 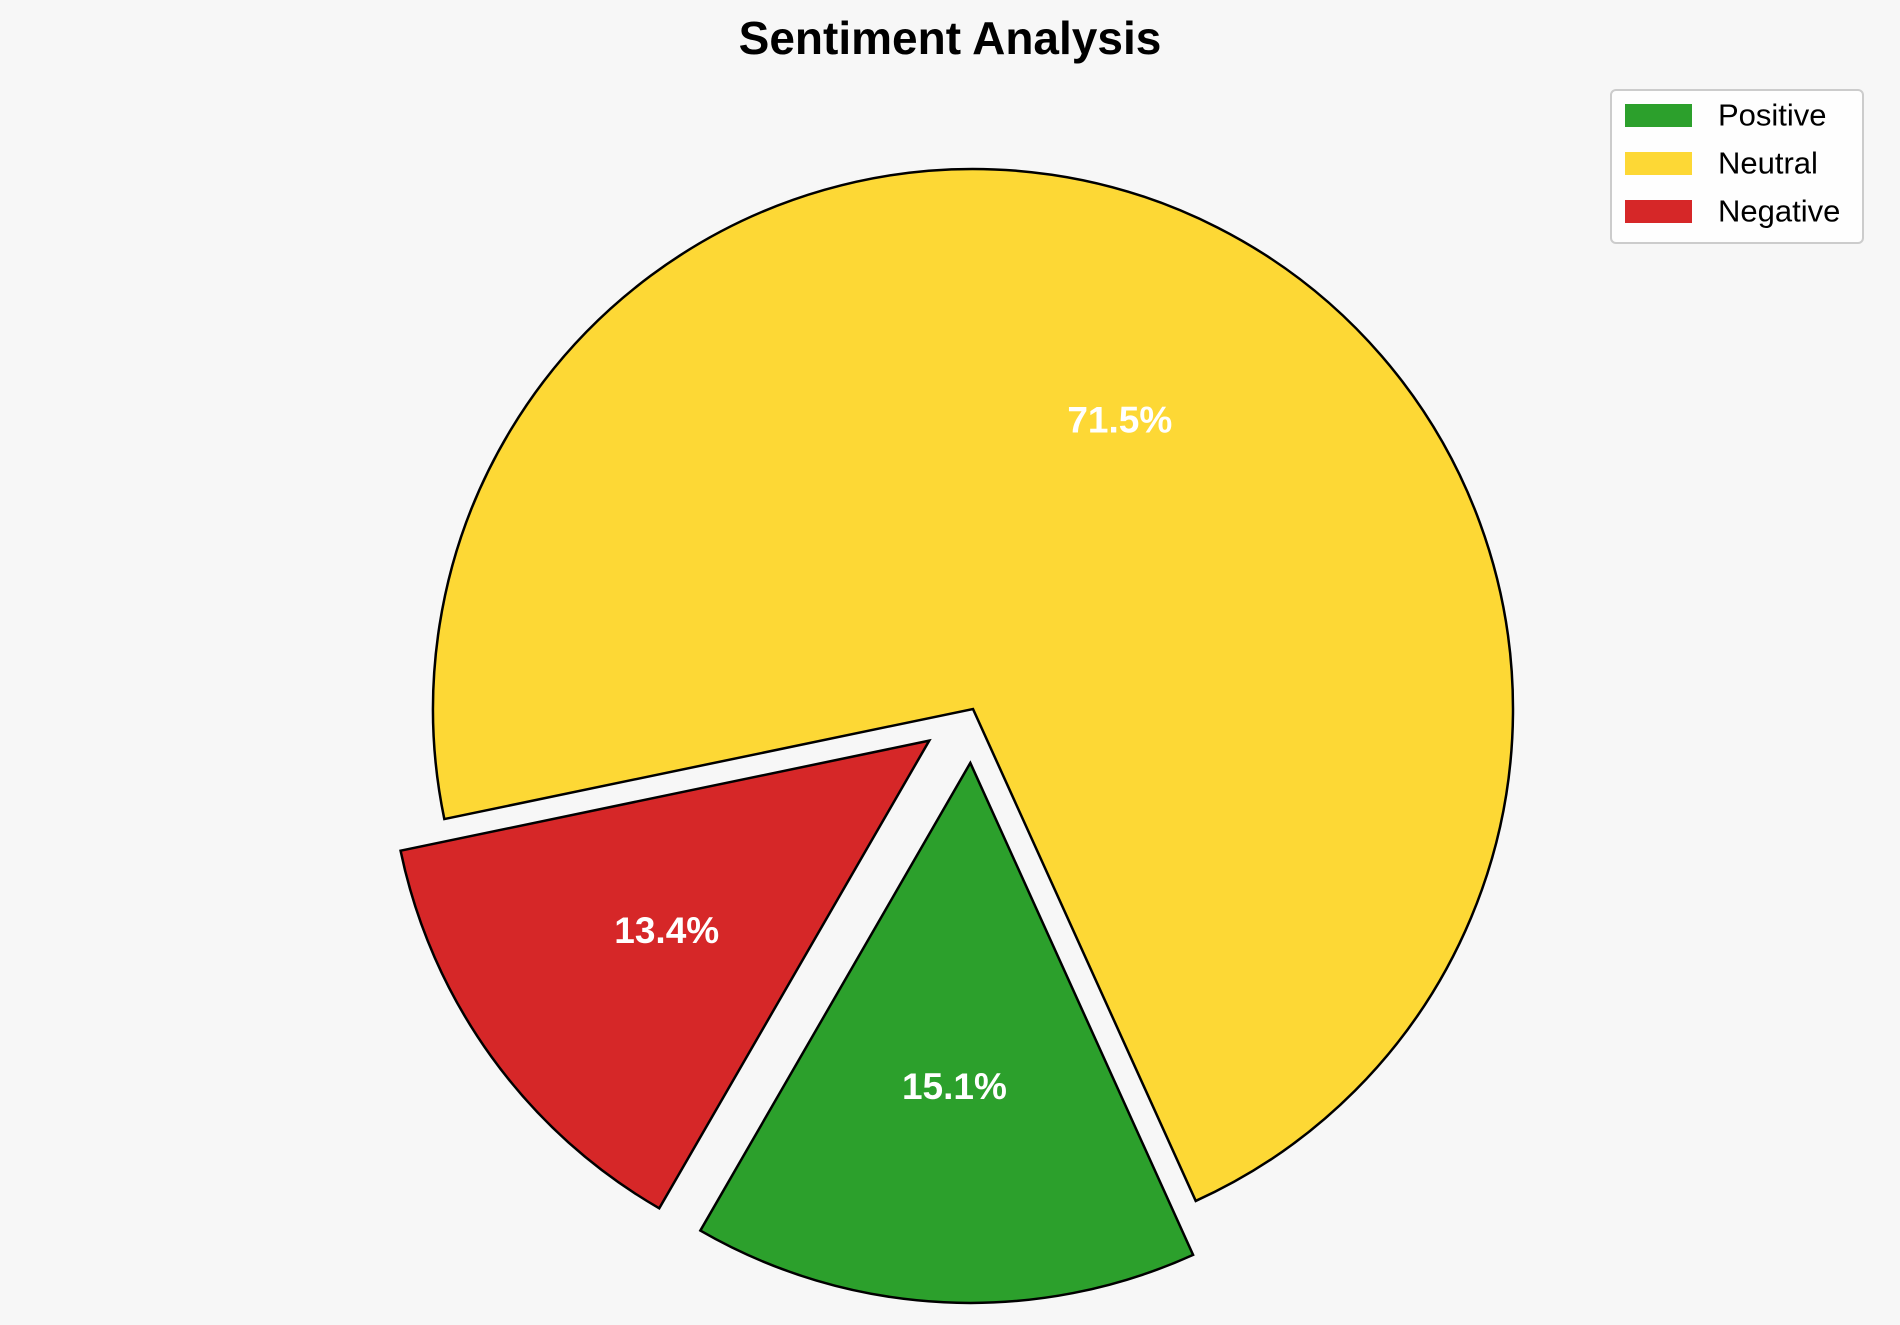 What do you see at coordinates (666, 930) in the screenshot?
I see `slice-label-negative: 13.4%` at bounding box center [666, 930].